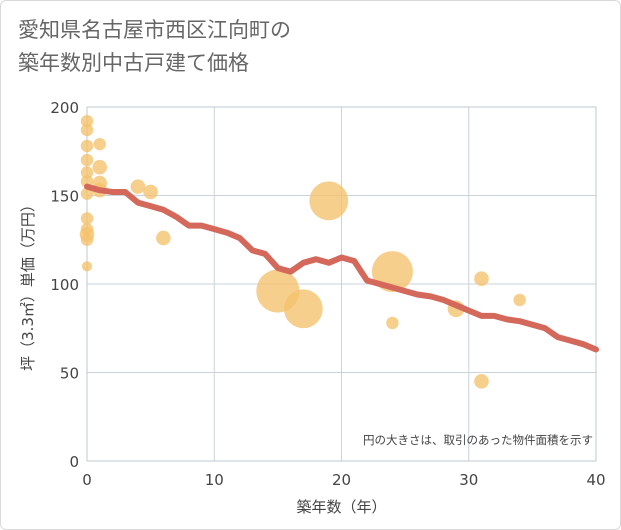 The height and width of the screenshot is (530, 621). What do you see at coordinates (69, 374) in the screenshot?
I see `y-tick-label: 50` at bounding box center [69, 374].